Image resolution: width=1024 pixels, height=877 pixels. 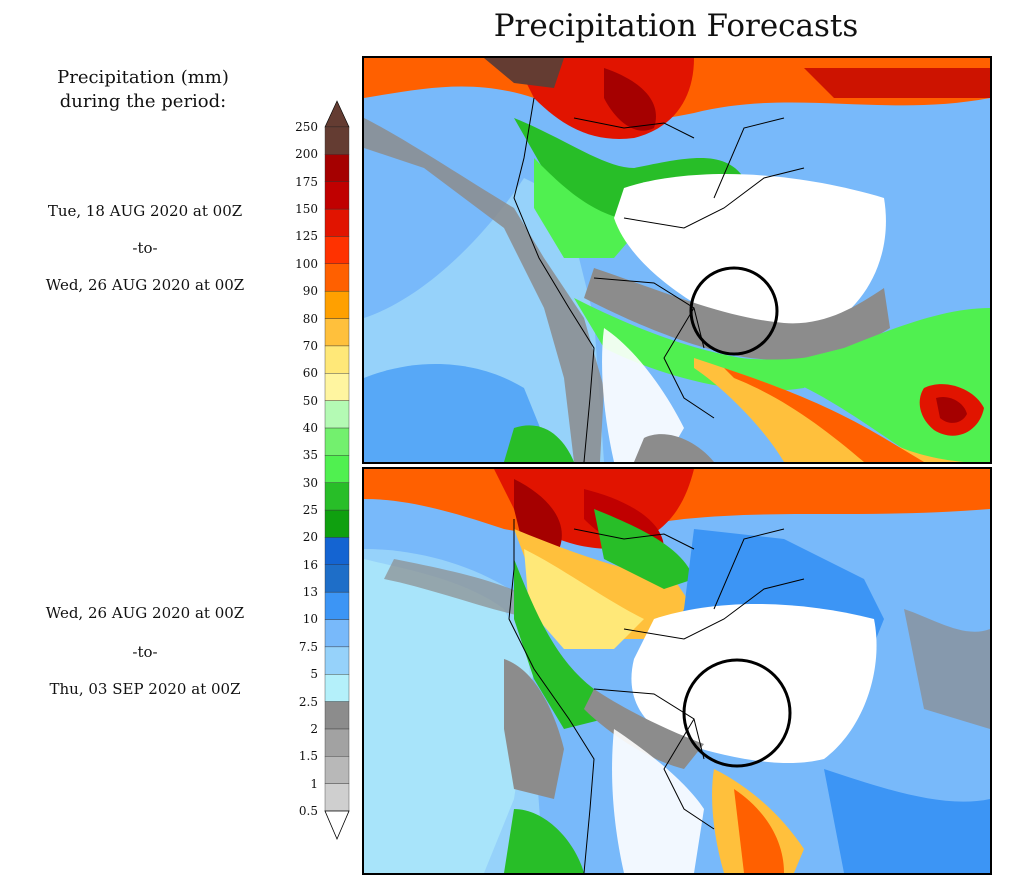 I want to click on legend-title-line2: during the period:, so click(x=143, y=101).